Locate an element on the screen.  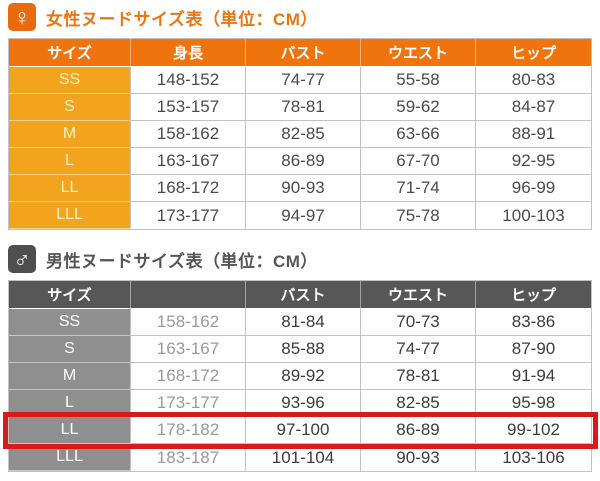
table-row: LLL 173-177 94-97 75-78 100-103 is located at coordinates (300, 215).